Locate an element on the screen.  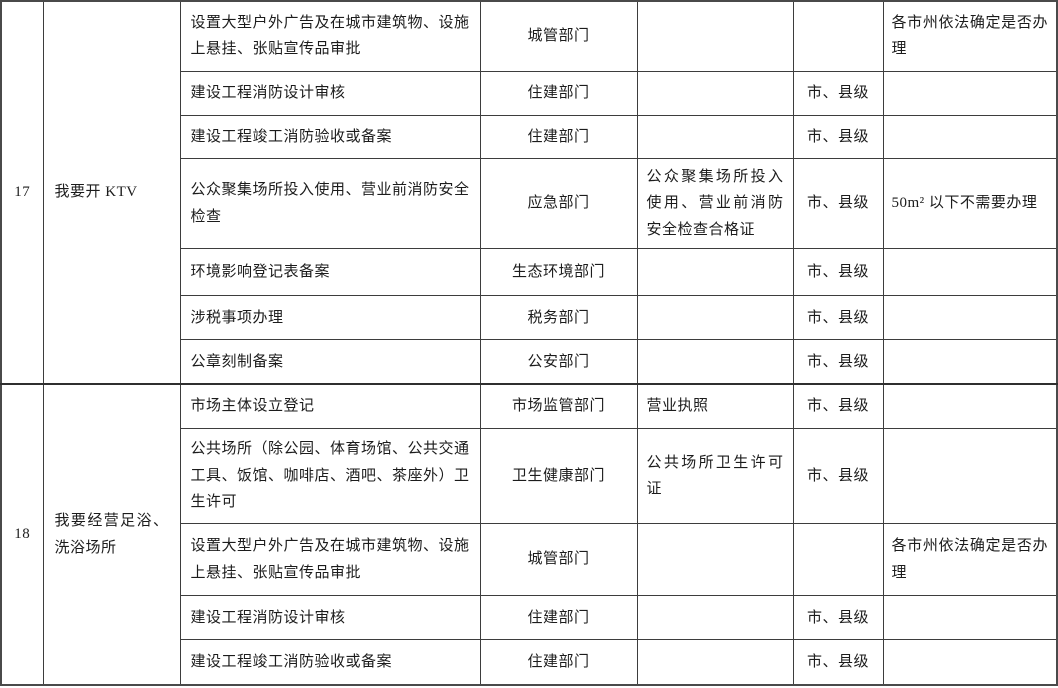
row-number: 18 is located at coordinates (22, 534).